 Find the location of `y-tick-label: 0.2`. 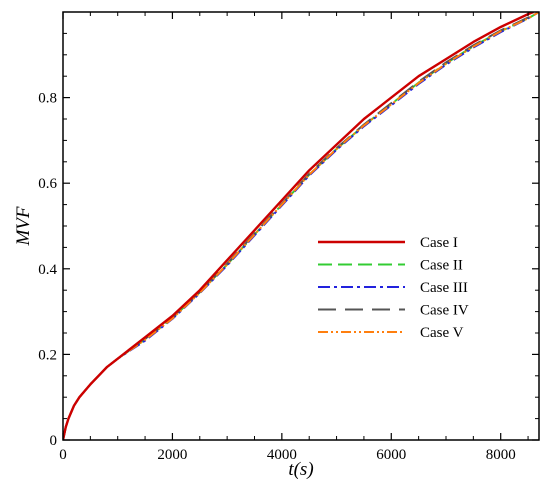

y-tick-label: 0.2 is located at coordinates (47, 355).